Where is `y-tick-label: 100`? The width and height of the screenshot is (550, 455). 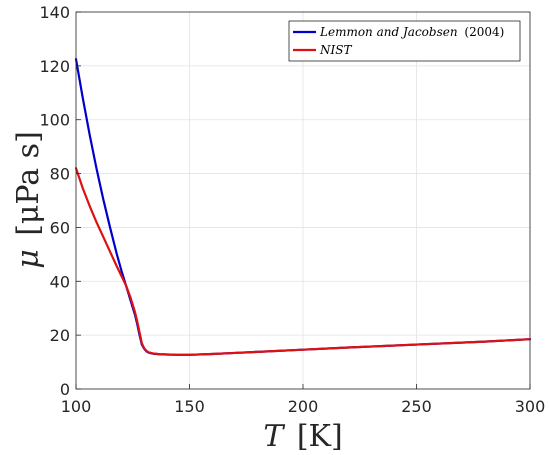 y-tick-label: 100 is located at coordinates (54, 120).